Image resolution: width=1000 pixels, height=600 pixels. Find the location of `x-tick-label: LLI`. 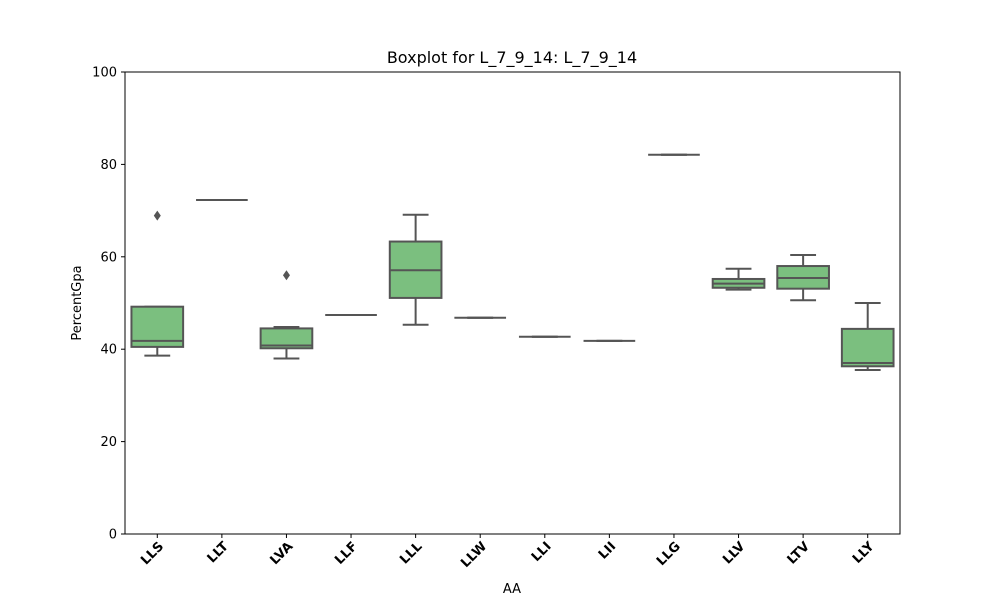

x-tick-label: LLI is located at coordinates (542, 552).